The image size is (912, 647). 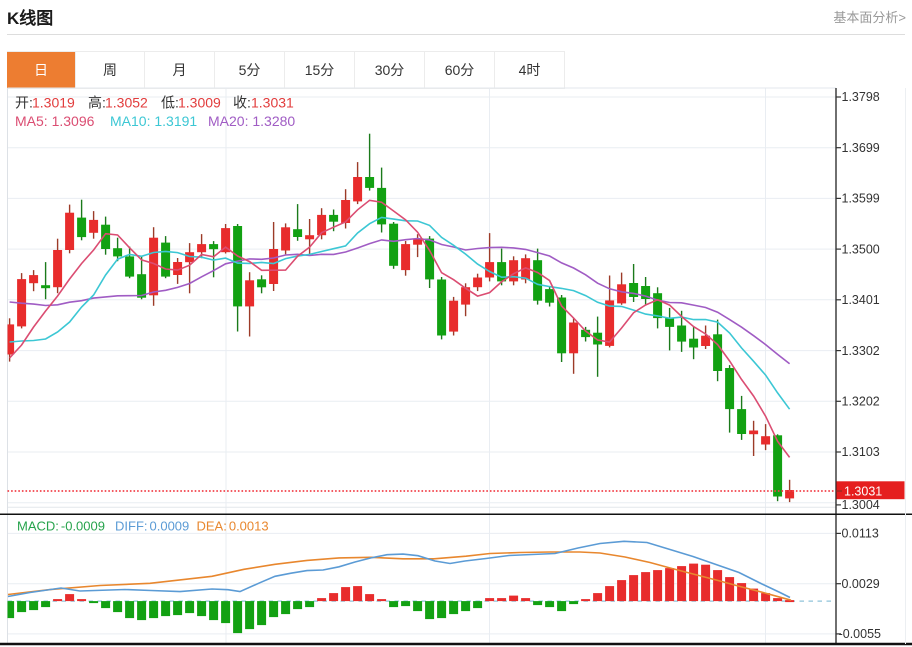 I want to click on svg-text: 1.3009, so click(x=199, y=103).